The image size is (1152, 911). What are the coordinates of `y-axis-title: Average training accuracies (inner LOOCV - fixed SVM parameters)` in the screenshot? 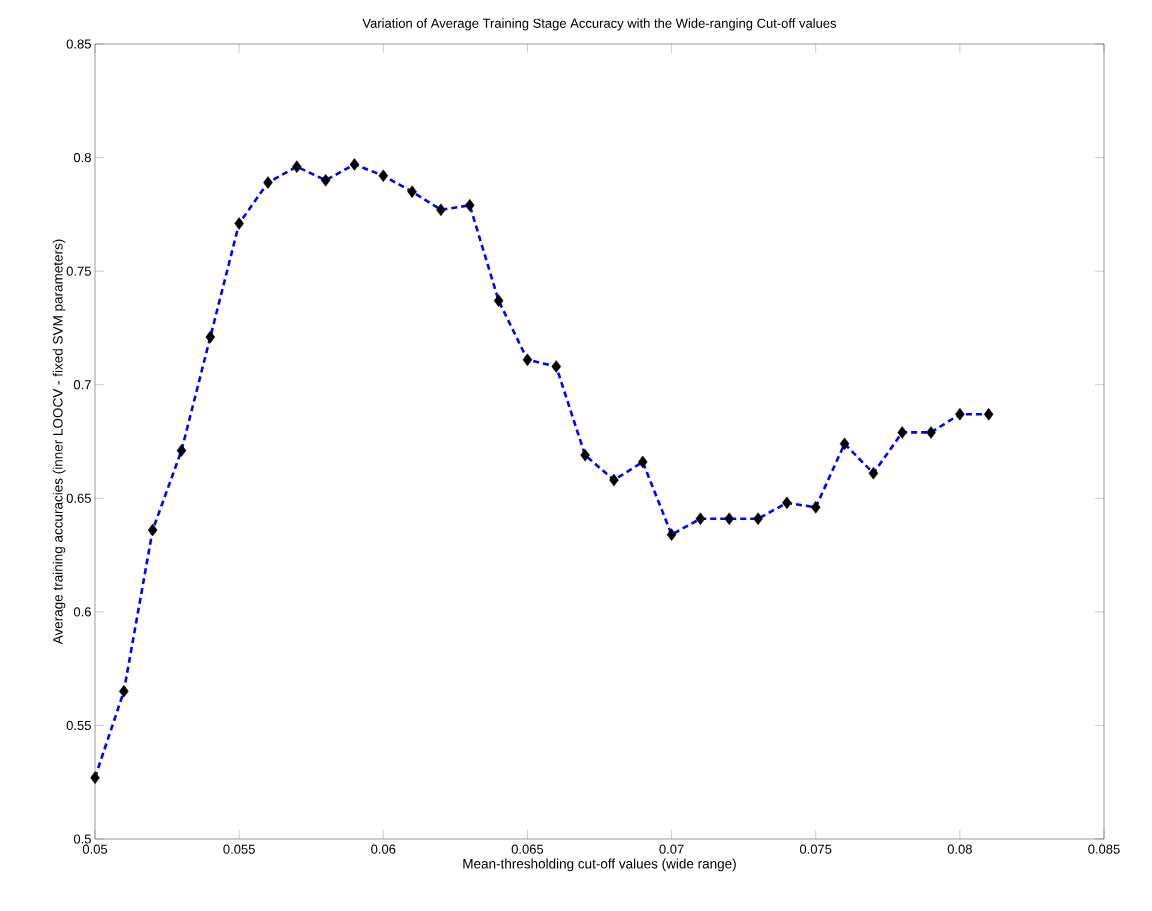 It's located at (59, 442).